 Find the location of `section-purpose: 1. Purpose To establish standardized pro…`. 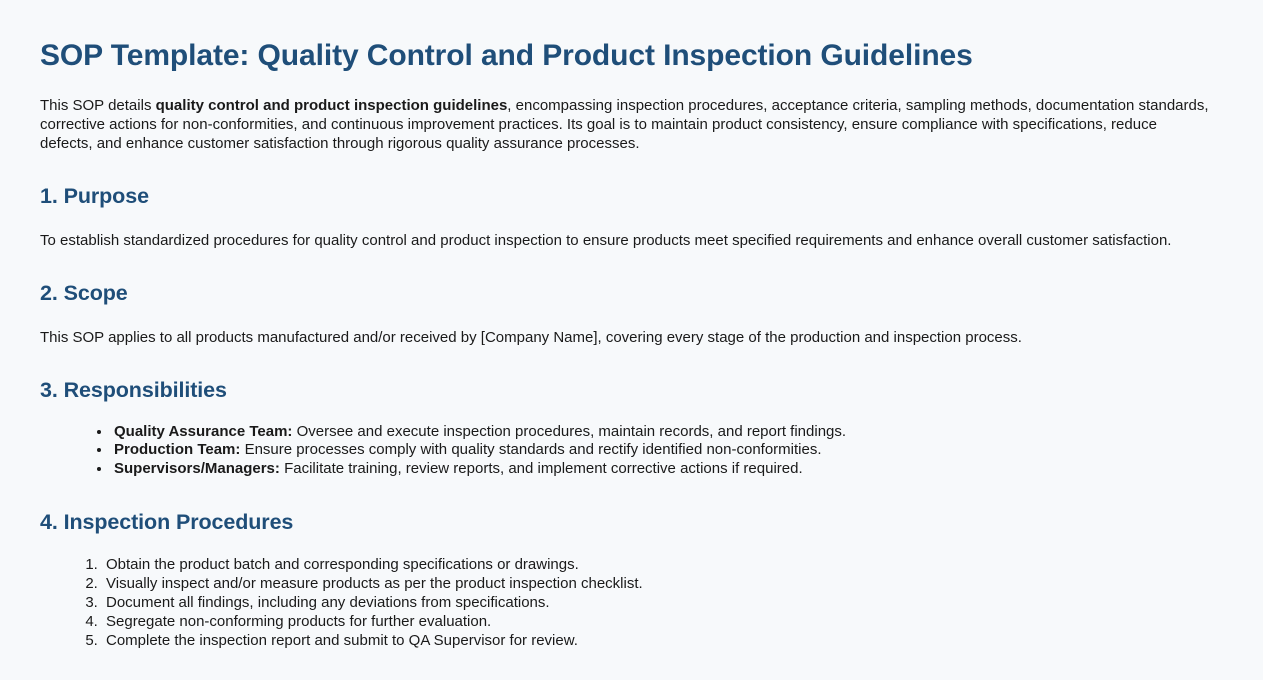

section-purpose: 1. Purpose To establish standardized pro… is located at coordinates (625, 216).